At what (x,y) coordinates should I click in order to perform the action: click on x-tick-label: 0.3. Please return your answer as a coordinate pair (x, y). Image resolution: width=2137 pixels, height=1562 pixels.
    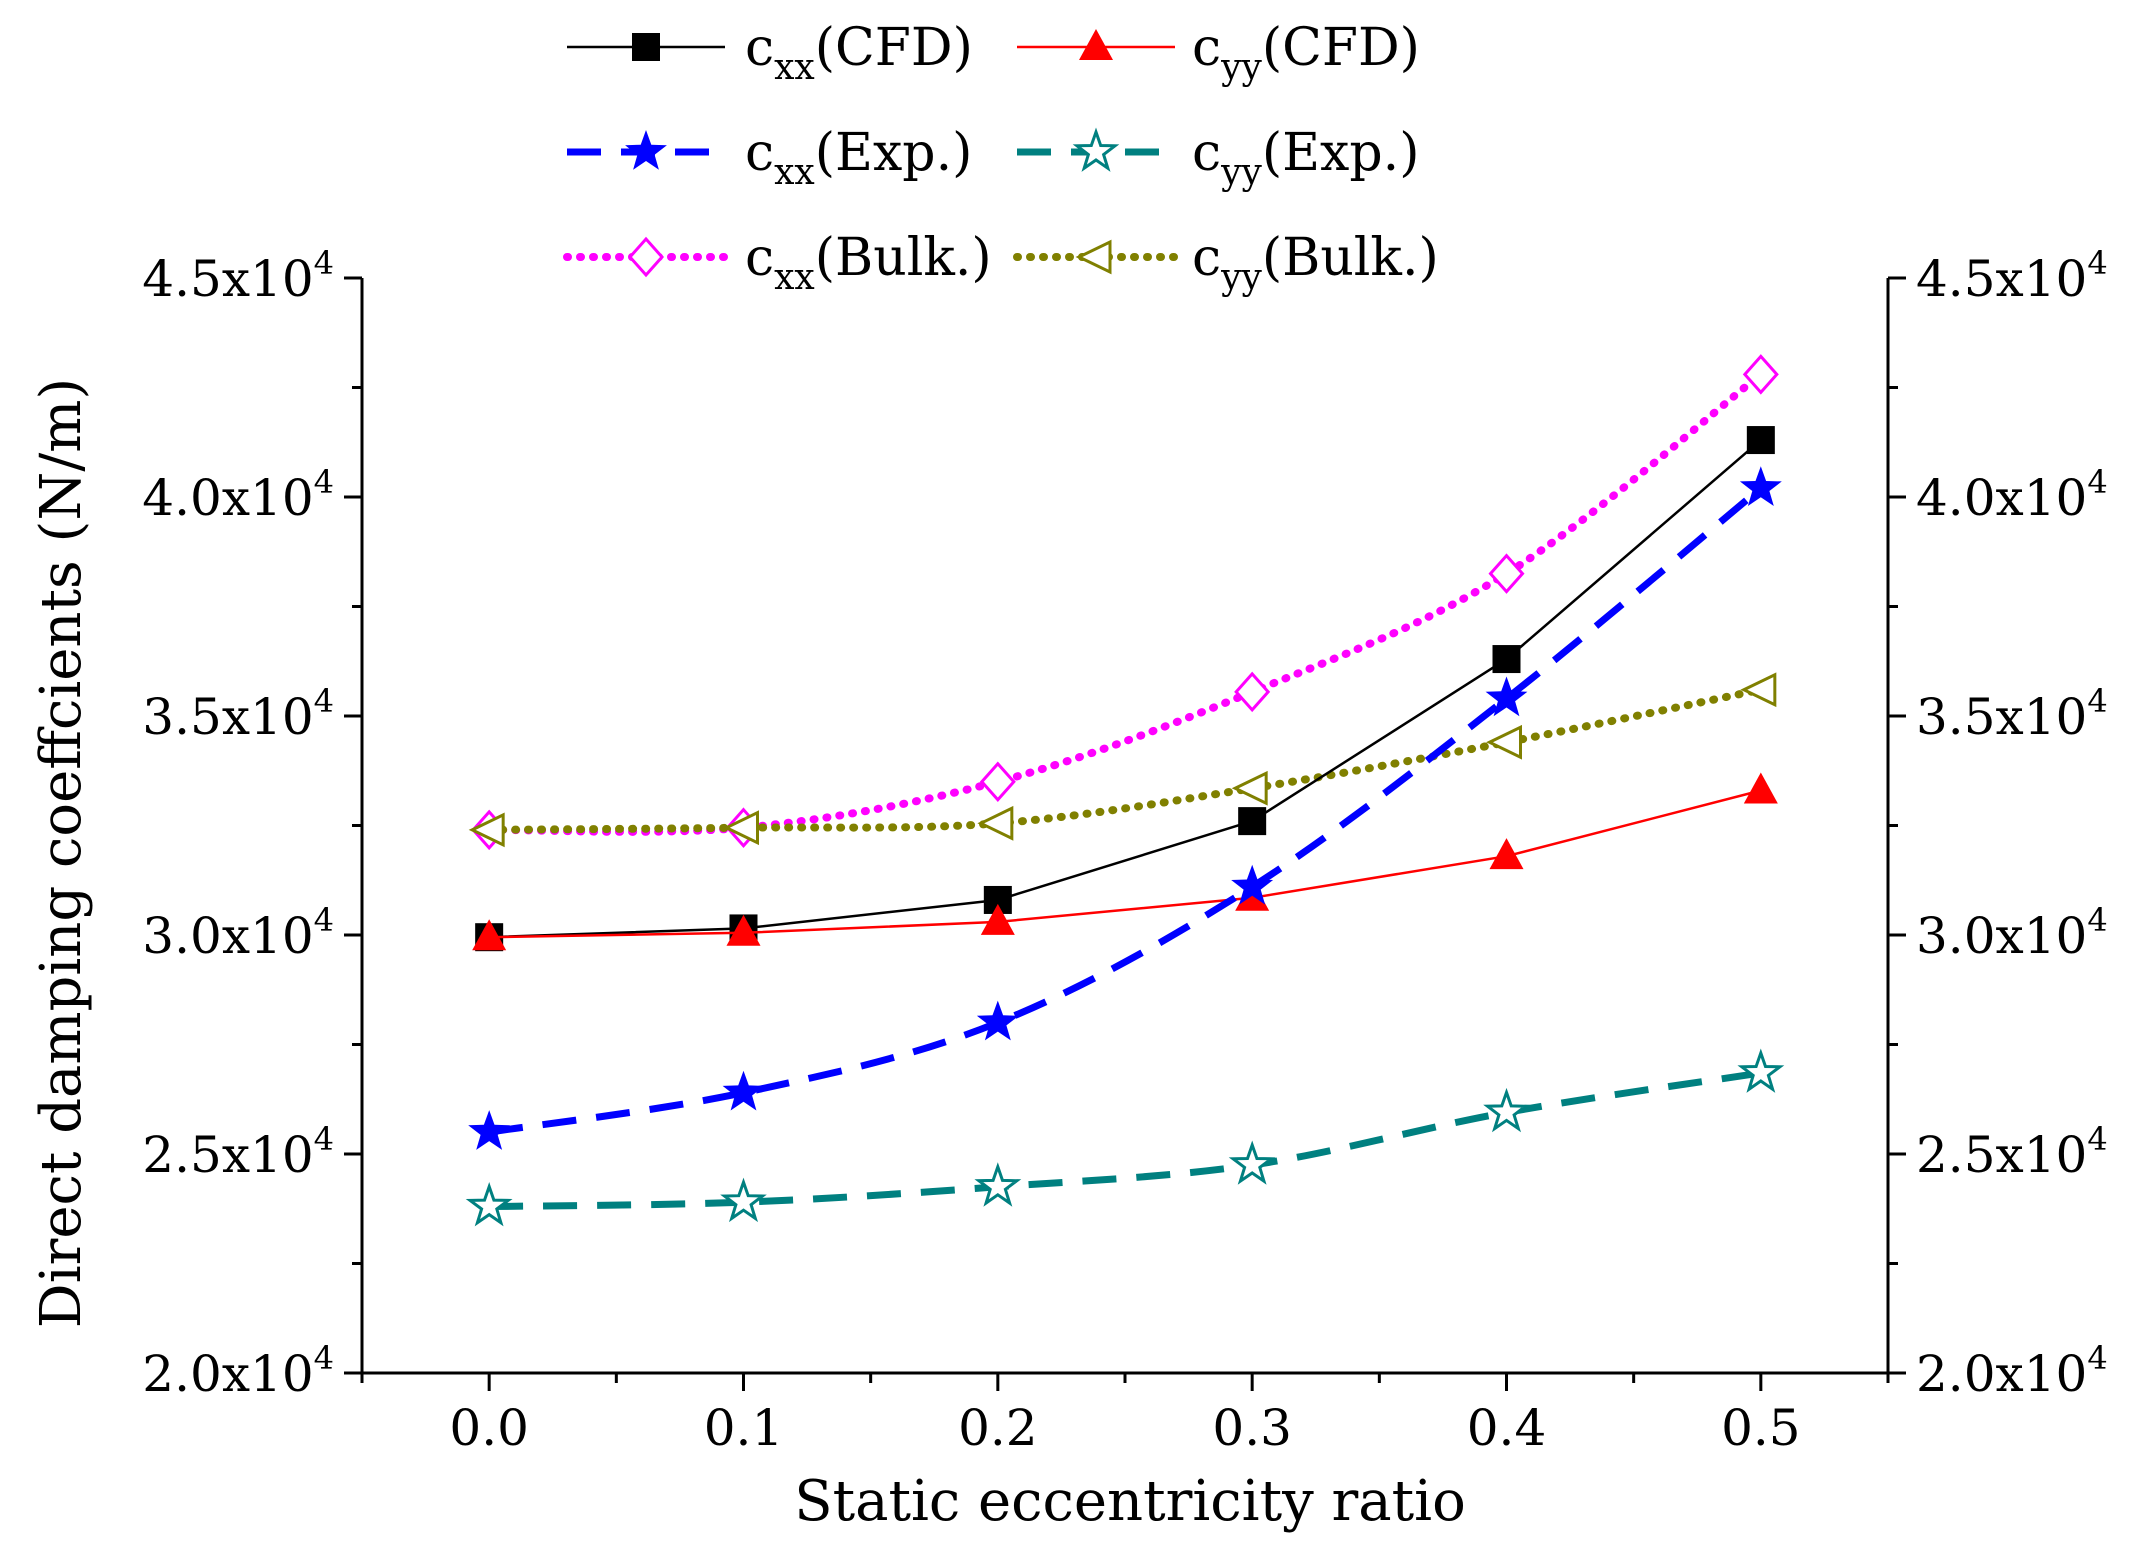
    Looking at the image, I should click on (1252, 1428).